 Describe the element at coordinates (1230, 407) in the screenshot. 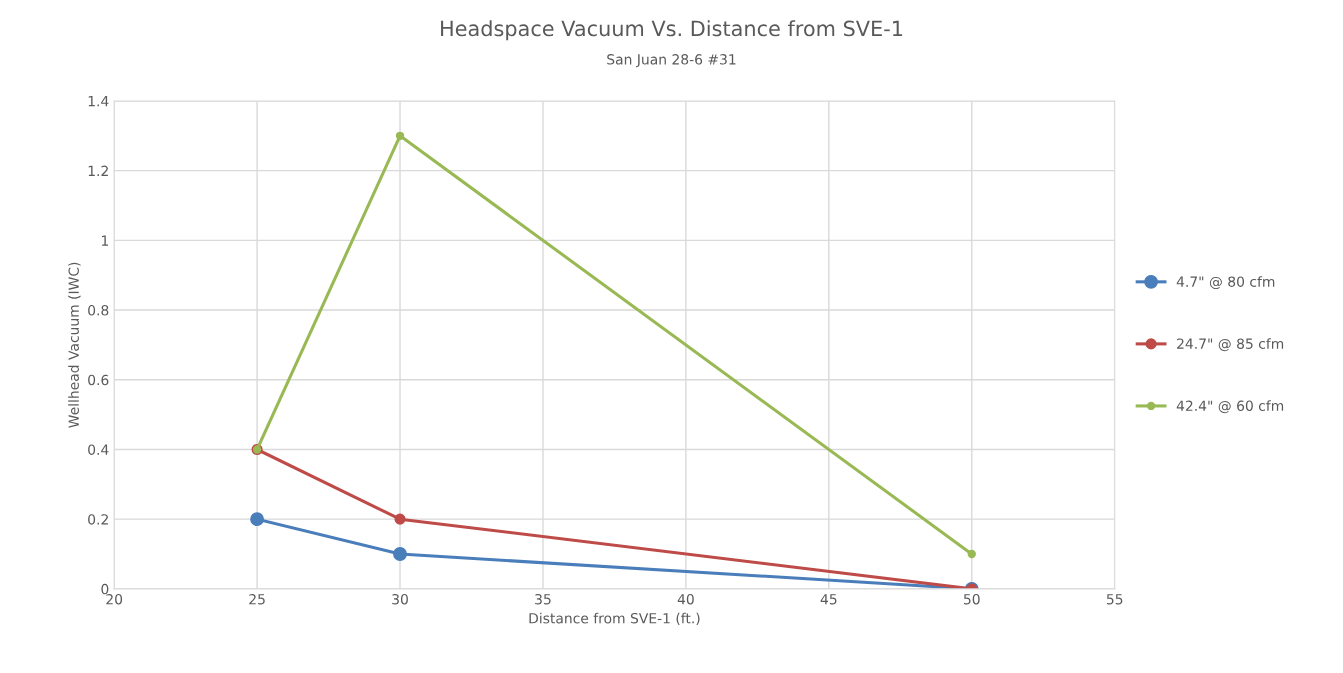

I see `legend-label: 42.4" @ 60 cfm` at that location.